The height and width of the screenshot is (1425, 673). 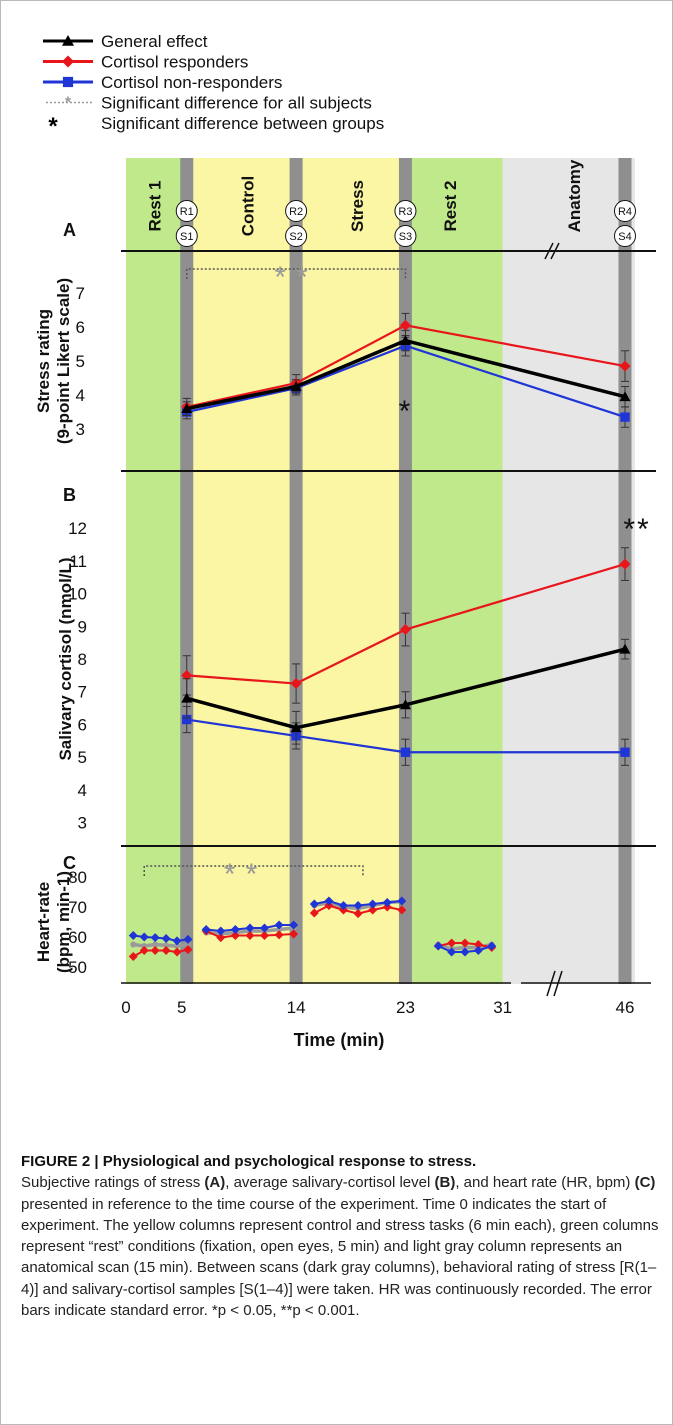 I want to click on y-tick-label: 11, so click(x=78, y=561).